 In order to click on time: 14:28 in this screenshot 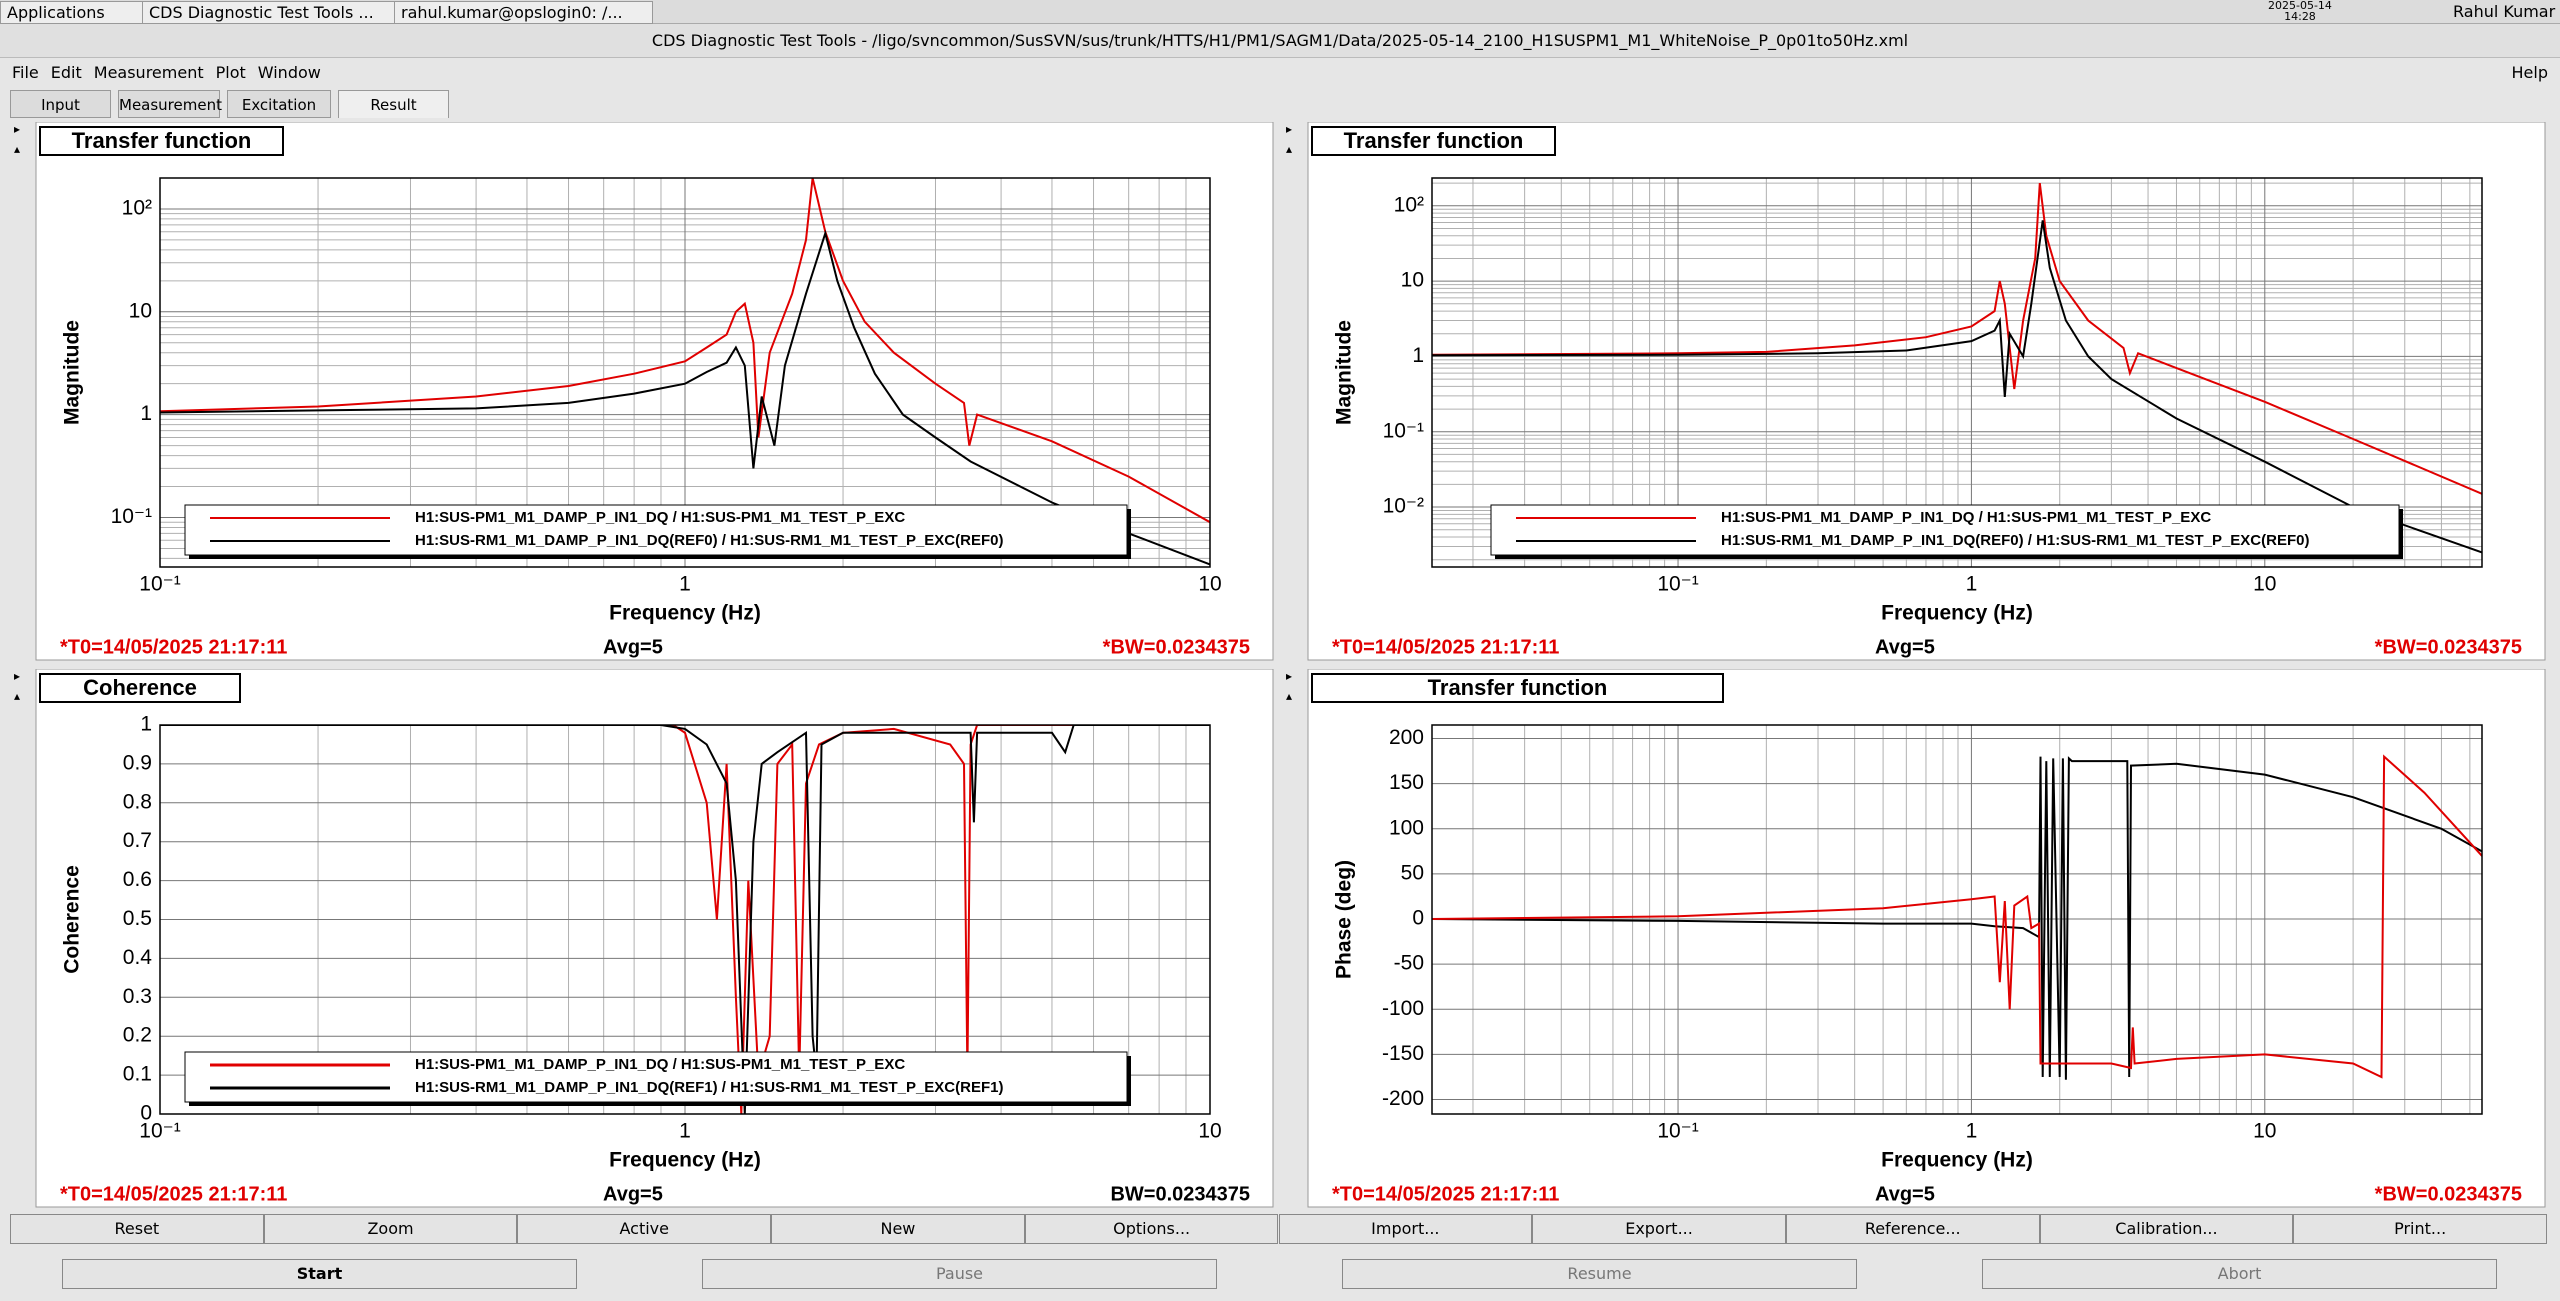, I will do `click(2300, 16)`.